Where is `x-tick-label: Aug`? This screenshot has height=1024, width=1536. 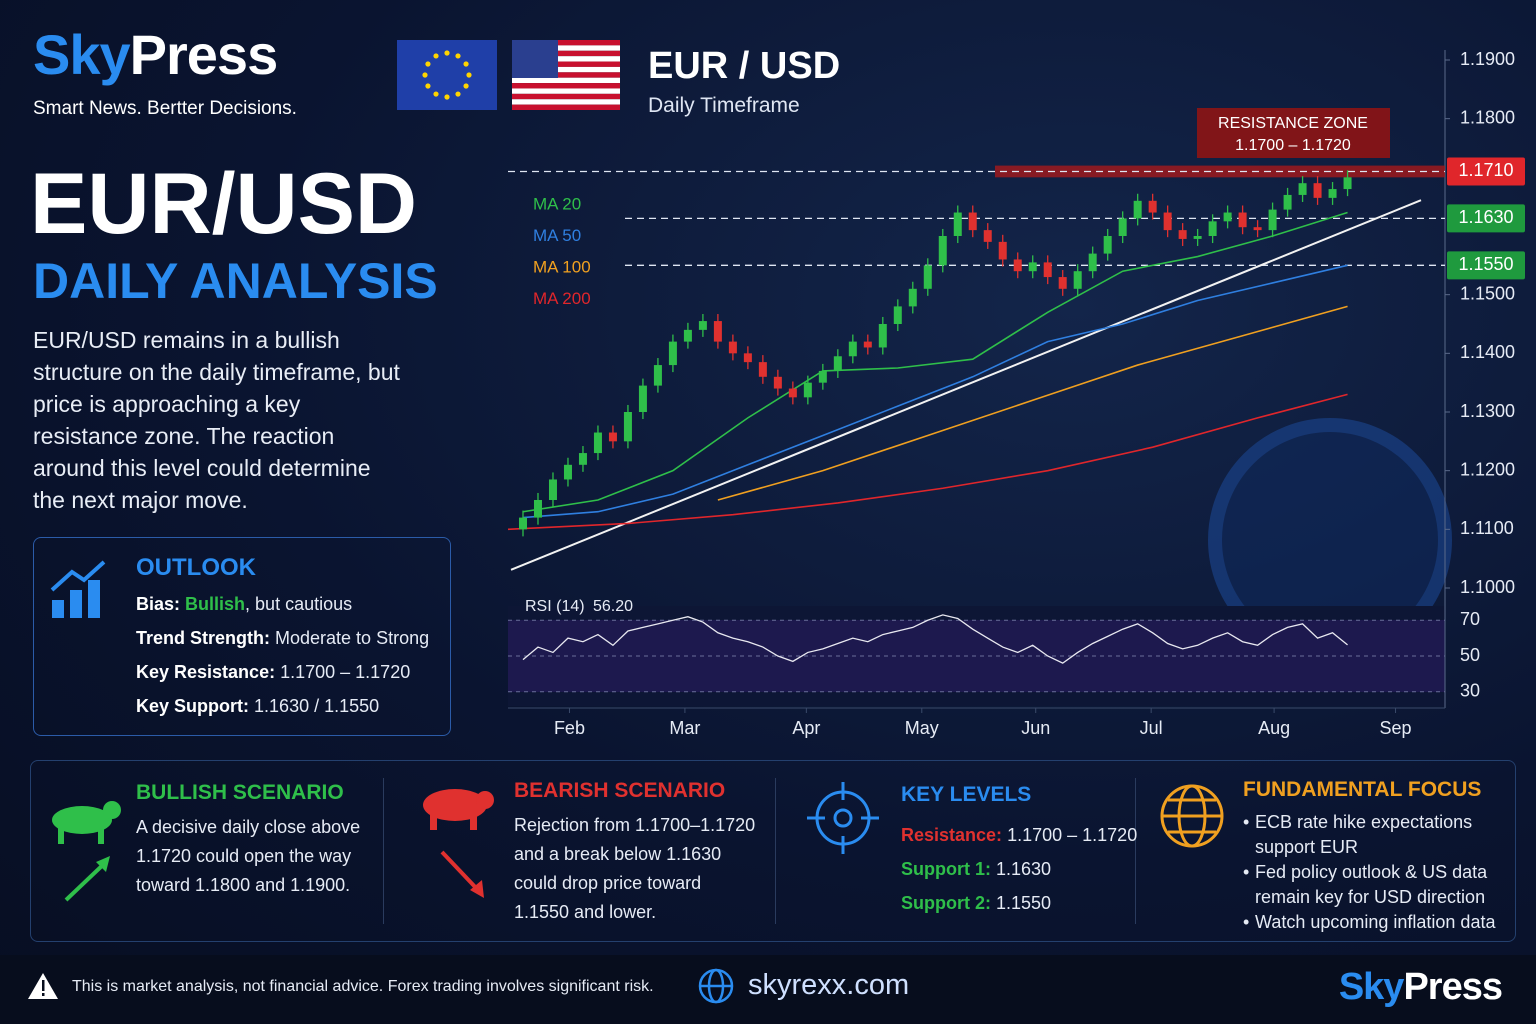 x-tick-label: Aug is located at coordinates (1274, 728).